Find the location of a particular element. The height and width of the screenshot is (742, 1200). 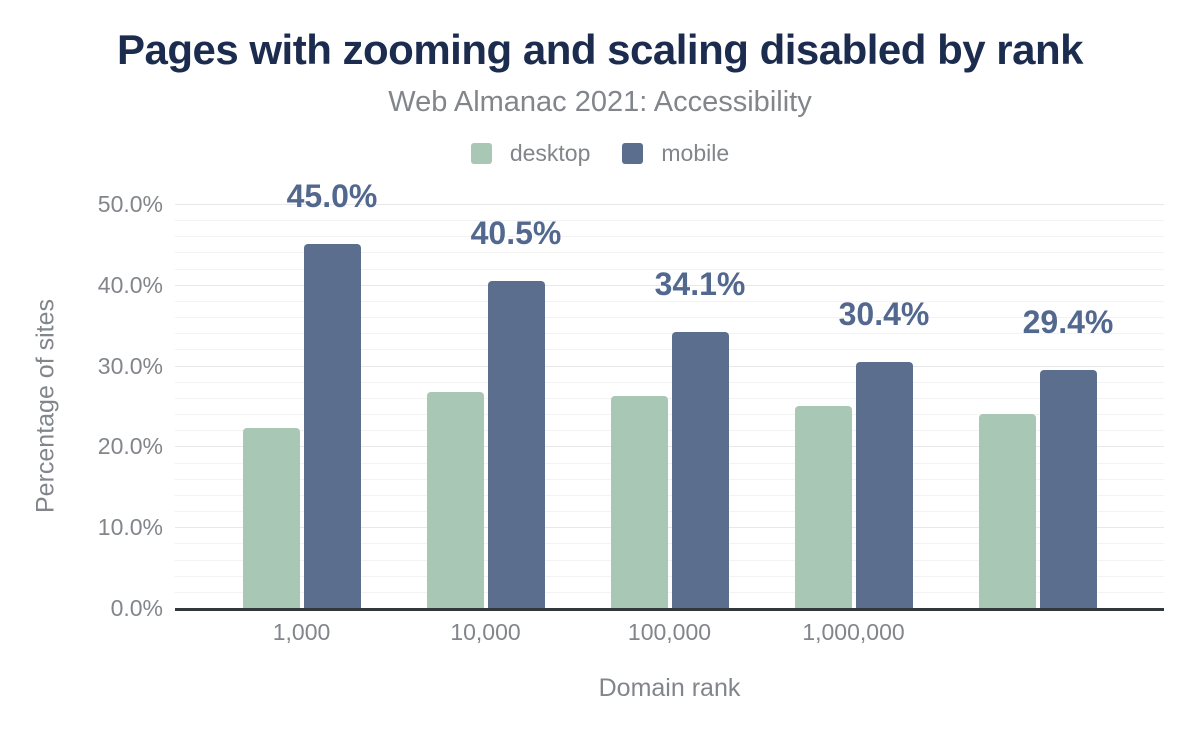

bar-value-label: 40.5% is located at coordinates (516, 232).